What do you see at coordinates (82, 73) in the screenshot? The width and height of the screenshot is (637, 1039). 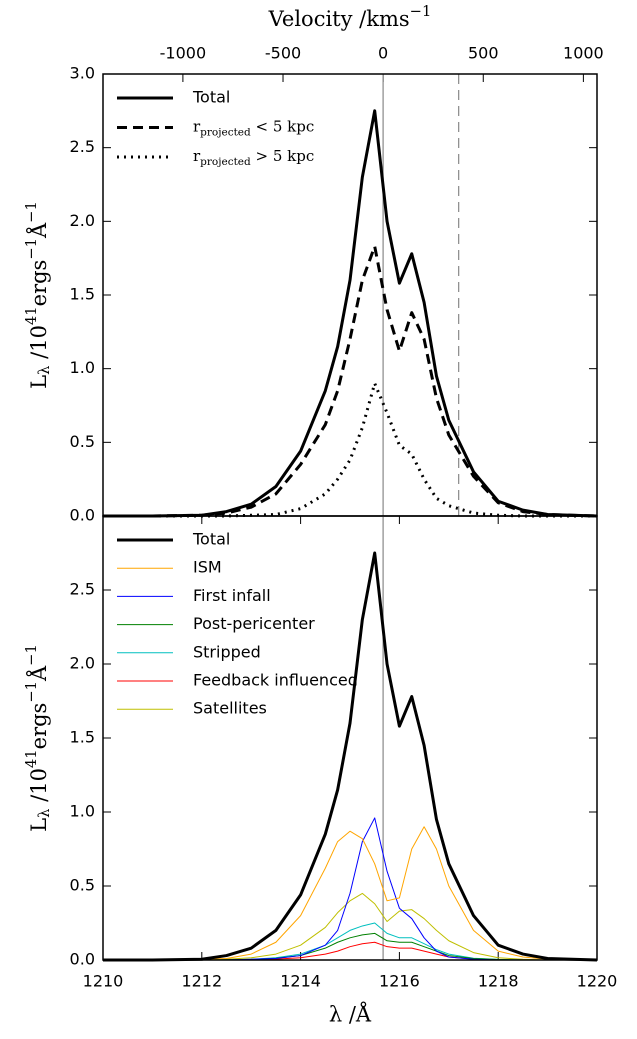 I see `y-tick-label: 3.0` at bounding box center [82, 73].